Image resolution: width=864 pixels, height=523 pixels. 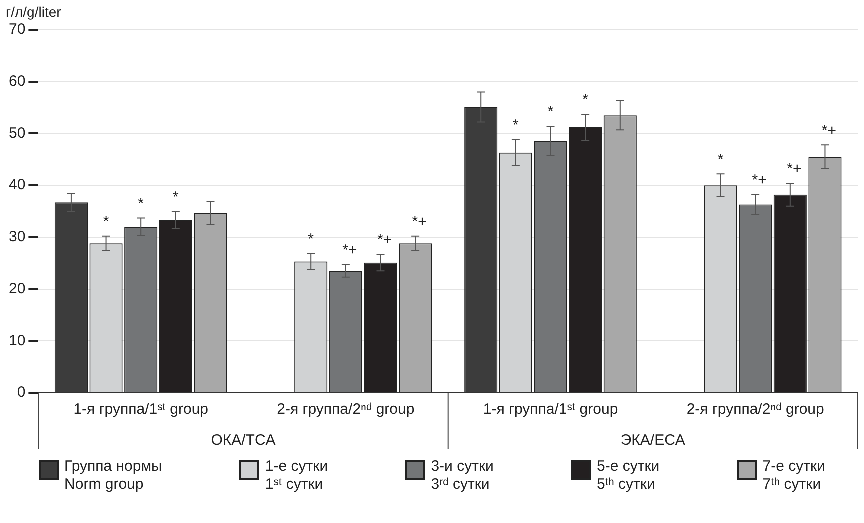 What do you see at coordinates (17, 29) in the screenshot?
I see `y-tick-label: 70` at bounding box center [17, 29].